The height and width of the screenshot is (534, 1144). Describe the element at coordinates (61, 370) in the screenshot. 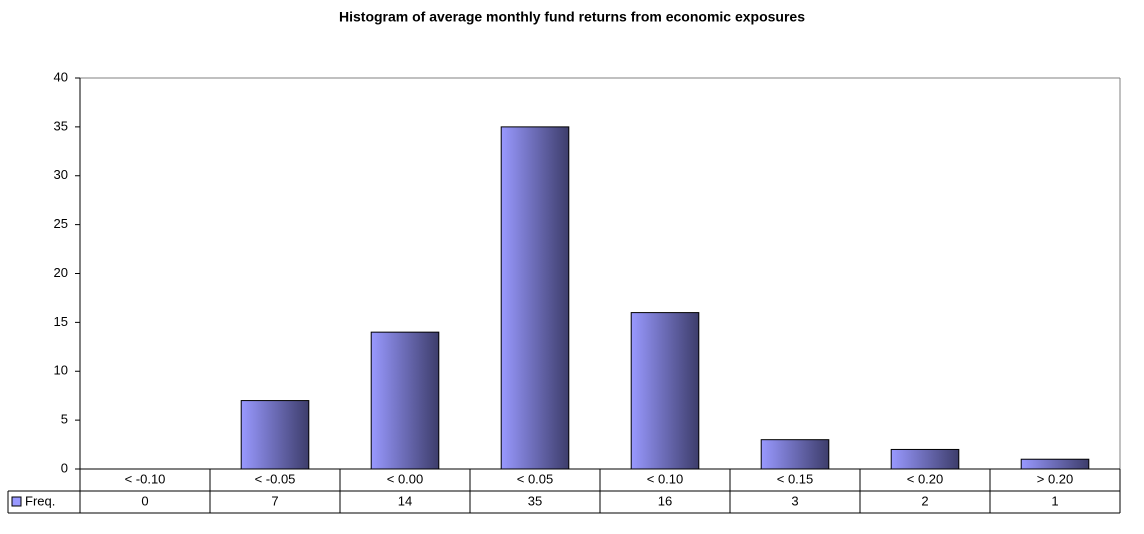

I see `y-tick-label: 10` at that location.